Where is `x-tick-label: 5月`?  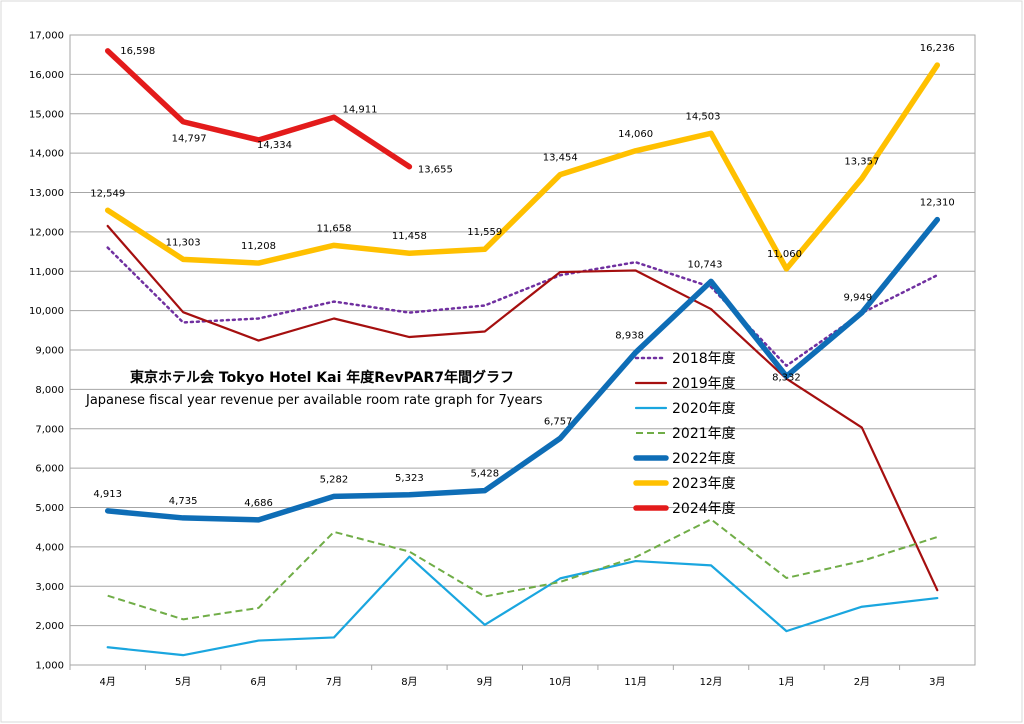
x-tick-label: 5月 is located at coordinates (183, 682).